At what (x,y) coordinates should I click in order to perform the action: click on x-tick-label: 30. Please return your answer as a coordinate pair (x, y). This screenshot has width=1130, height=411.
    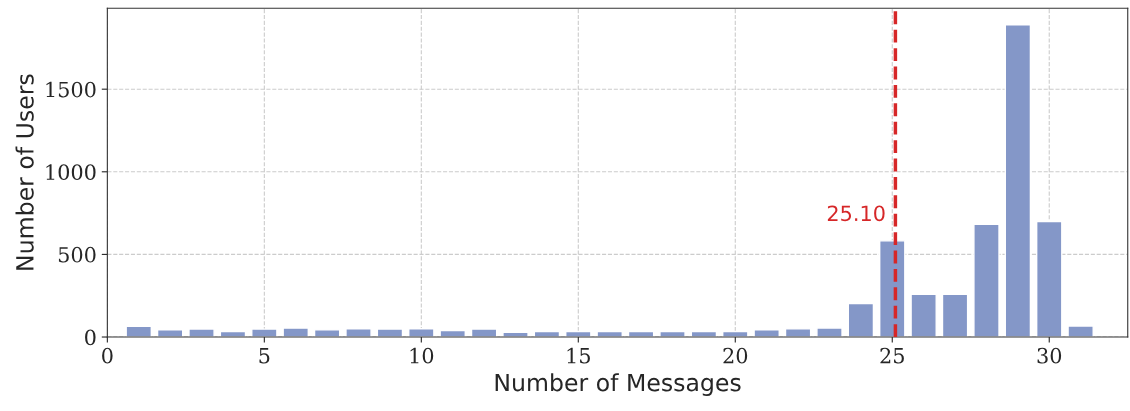
    Looking at the image, I should click on (1049, 355).